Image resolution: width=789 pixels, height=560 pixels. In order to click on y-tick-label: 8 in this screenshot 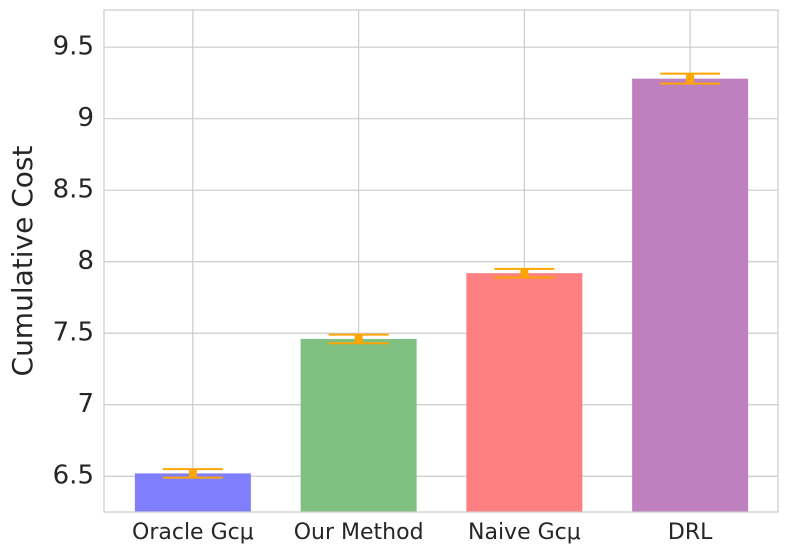, I will do `click(85, 261)`.